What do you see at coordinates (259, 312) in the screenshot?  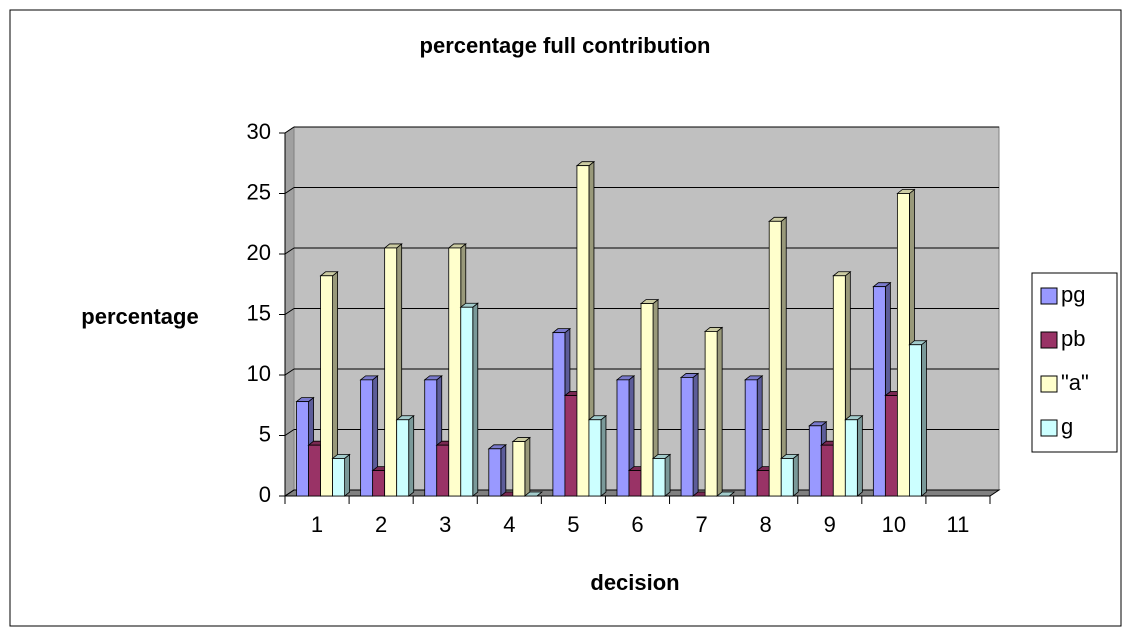 I see `y-tick-label: 15` at bounding box center [259, 312].